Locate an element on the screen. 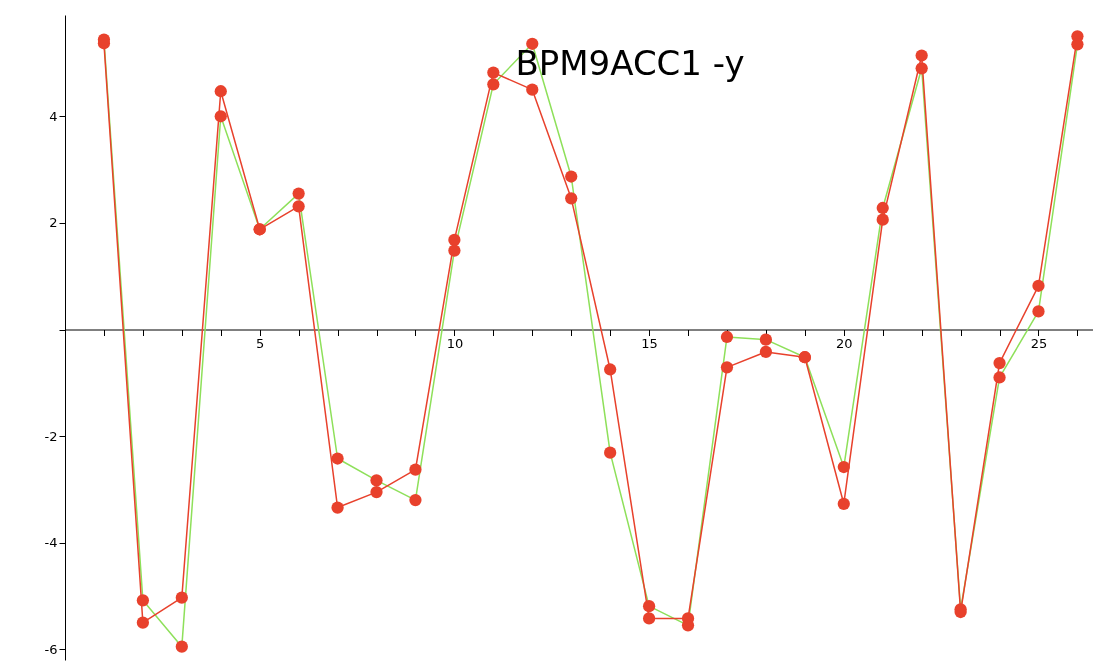 Image resolution: width=1093 pixels, height=664 pixels. x-tick-label: 5 is located at coordinates (260, 343).